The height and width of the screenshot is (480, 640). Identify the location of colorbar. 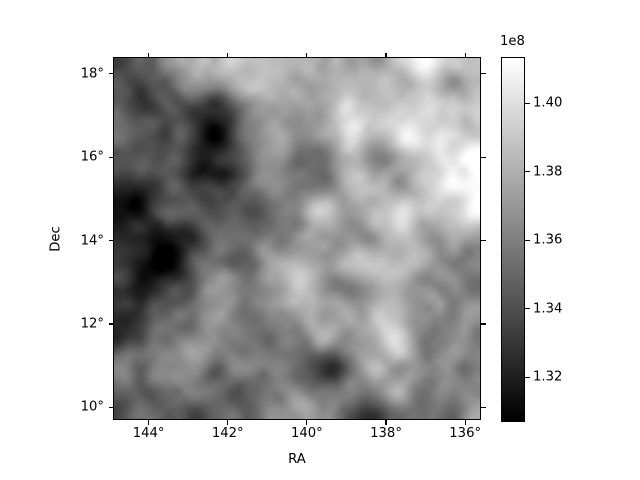
(513, 239).